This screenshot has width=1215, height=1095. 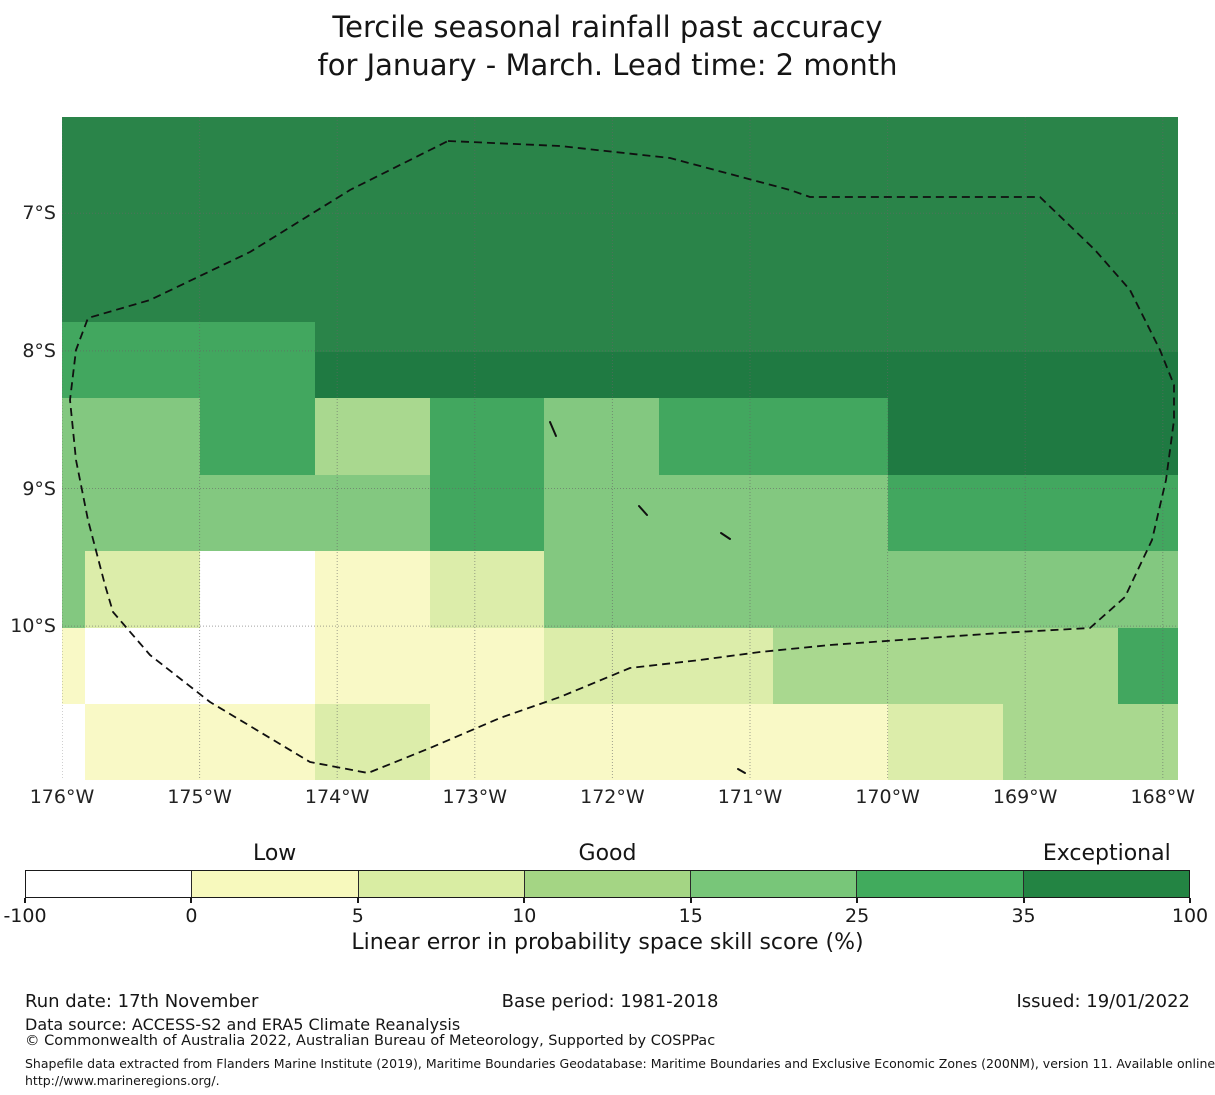 What do you see at coordinates (25, 916) in the screenshot?
I see `colorbar-tick-label: -100` at bounding box center [25, 916].